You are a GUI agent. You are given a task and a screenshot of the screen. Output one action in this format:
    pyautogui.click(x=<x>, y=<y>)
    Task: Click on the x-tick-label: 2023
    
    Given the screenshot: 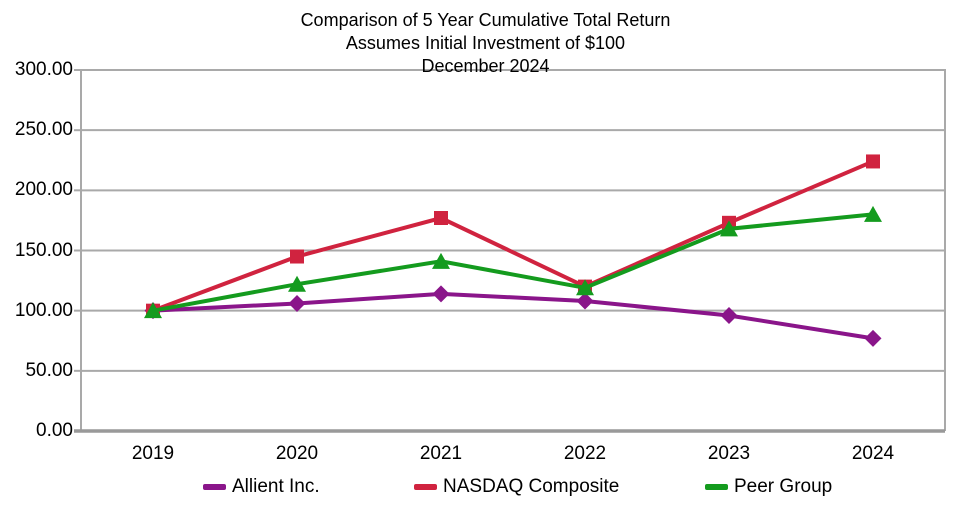 What is the action you would take?
    pyautogui.click(x=729, y=453)
    